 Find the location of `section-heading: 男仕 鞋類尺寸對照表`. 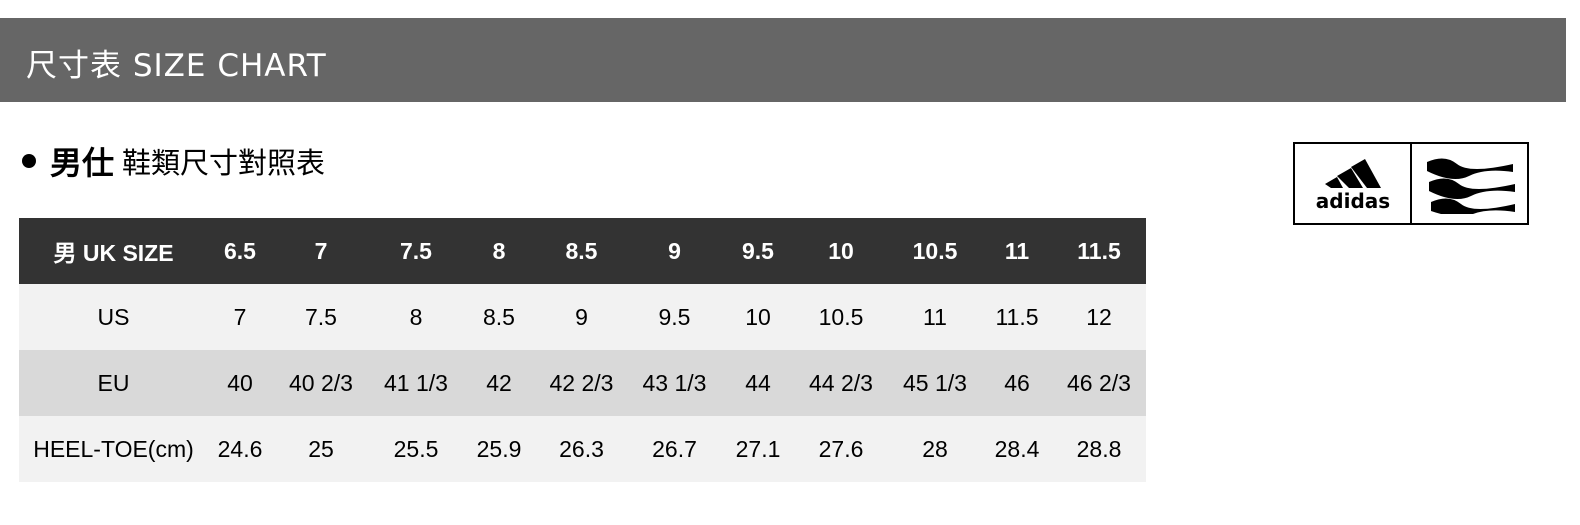

section-heading: 男仕 鞋類尺寸對照表 is located at coordinates (173, 161).